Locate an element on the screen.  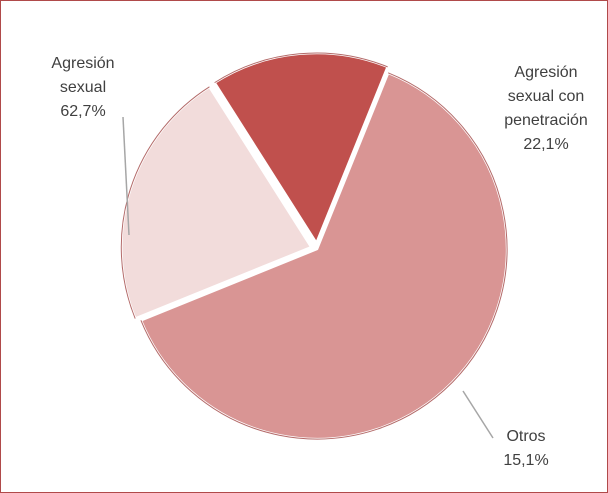
slice-name-line: sexual con is located at coordinates (546, 96).